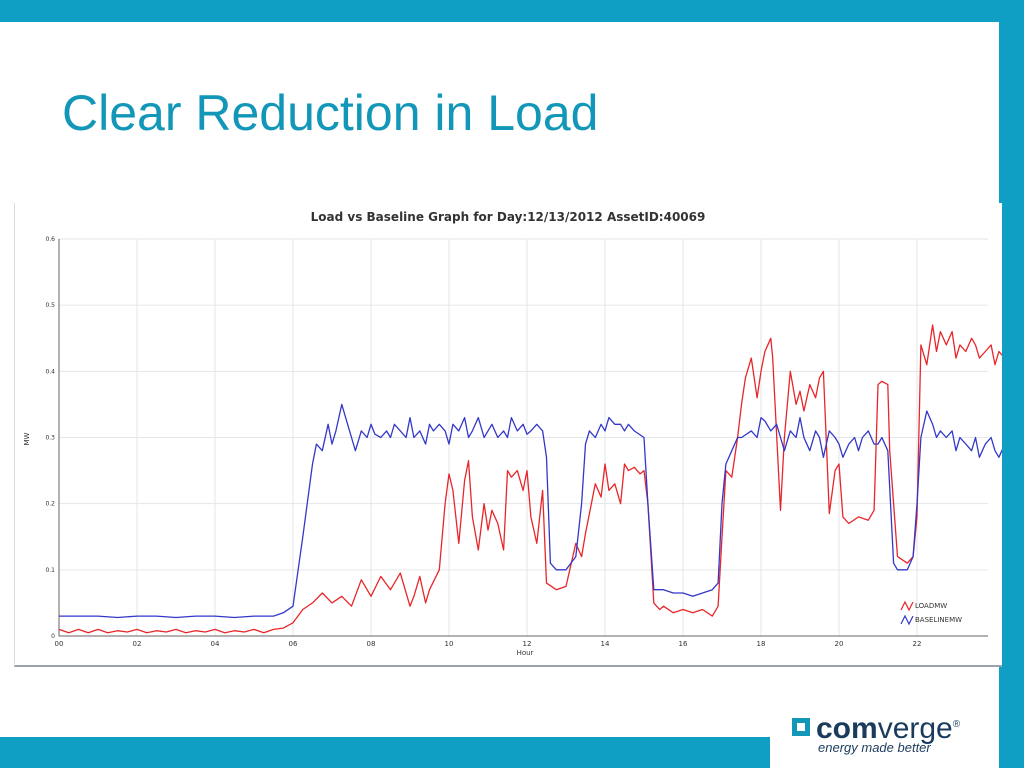 The image size is (1024, 768). What do you see at coordinates (956, 724) in the screenshot?
I see `logo-registered: ®` at bounding box center [956, 724].